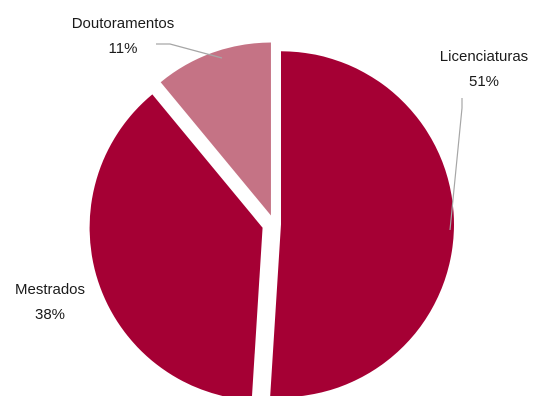  What do you see at coordinates (50, 289) in the screenshot?
I see `label-mestrados-name: Mestrados` at bounding box center [50, 289].